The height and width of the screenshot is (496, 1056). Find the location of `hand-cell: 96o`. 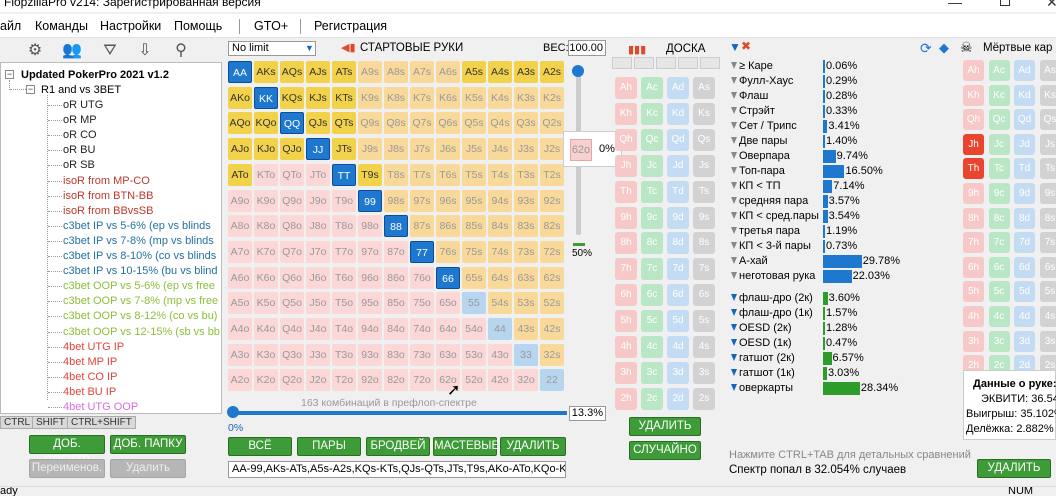

hand-cell: 96o is located at coordinates (370, 277).